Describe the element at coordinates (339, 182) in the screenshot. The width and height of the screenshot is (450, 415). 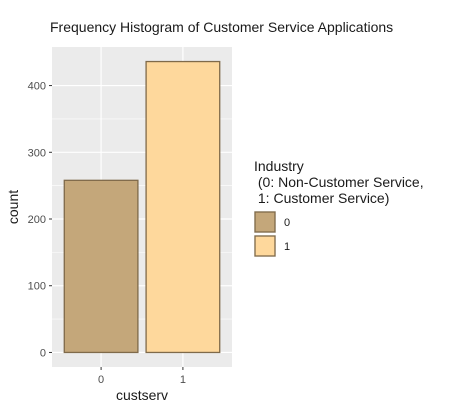
I see `legend-title-line: (0: Non-Customer Service,` at that location.